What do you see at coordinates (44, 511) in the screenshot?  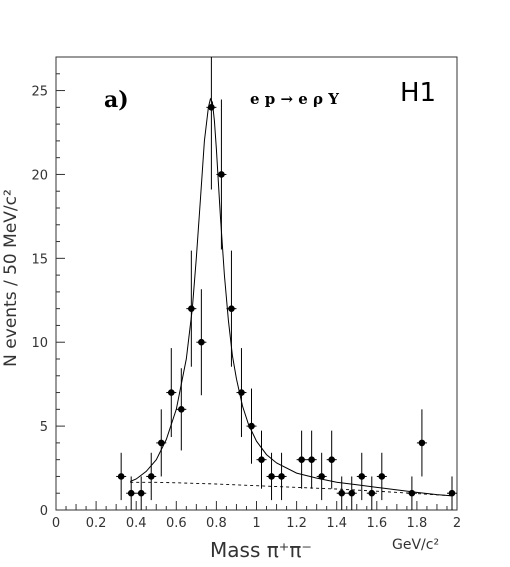 I see `y-tick-label: 0` at bounding box center [44, 511].